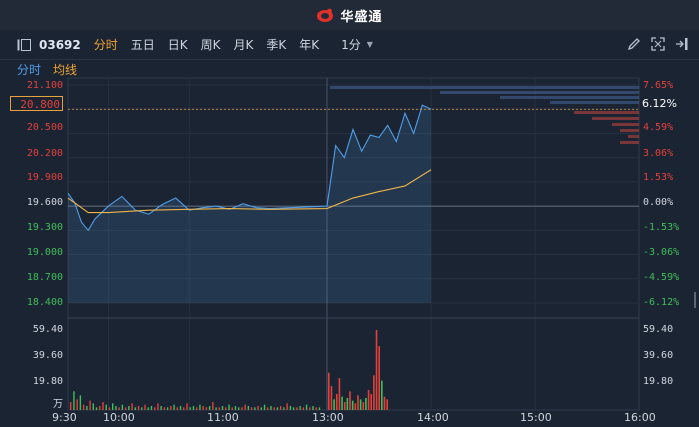 The height and width of the screenshot is (427, 699). Describe the element at coordinates (539, 92) in the screenshot. I see `depth-bar-ask` at that location.